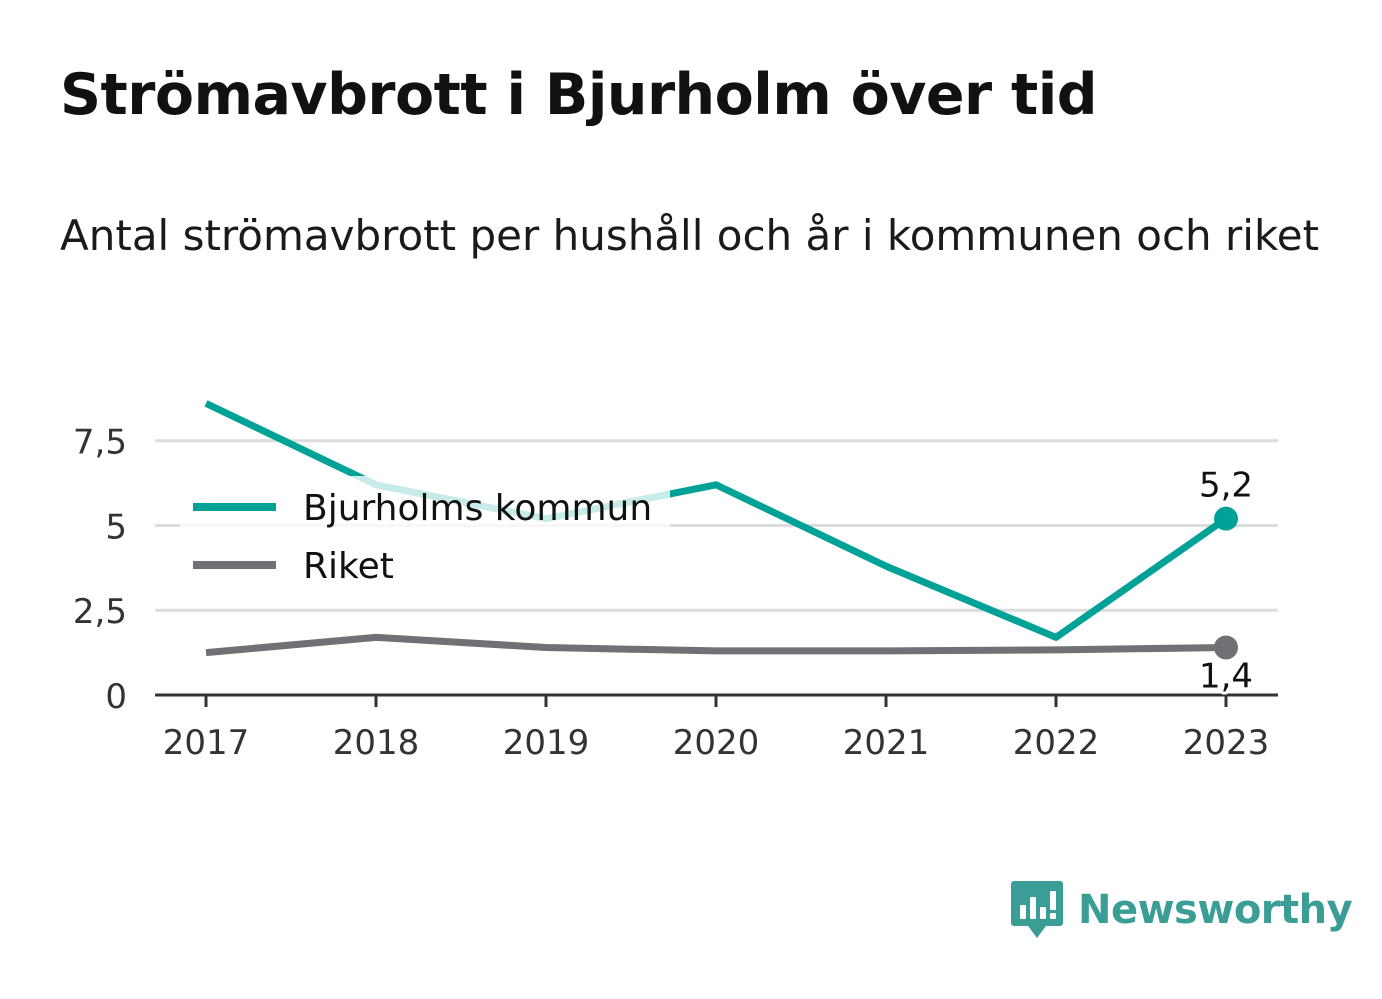 The width and height of the screenshot is (1382, 999). Describe the element at coordinates (1037, 909) in the screenshot. I see `newsworthy-logo-icon` at that location.